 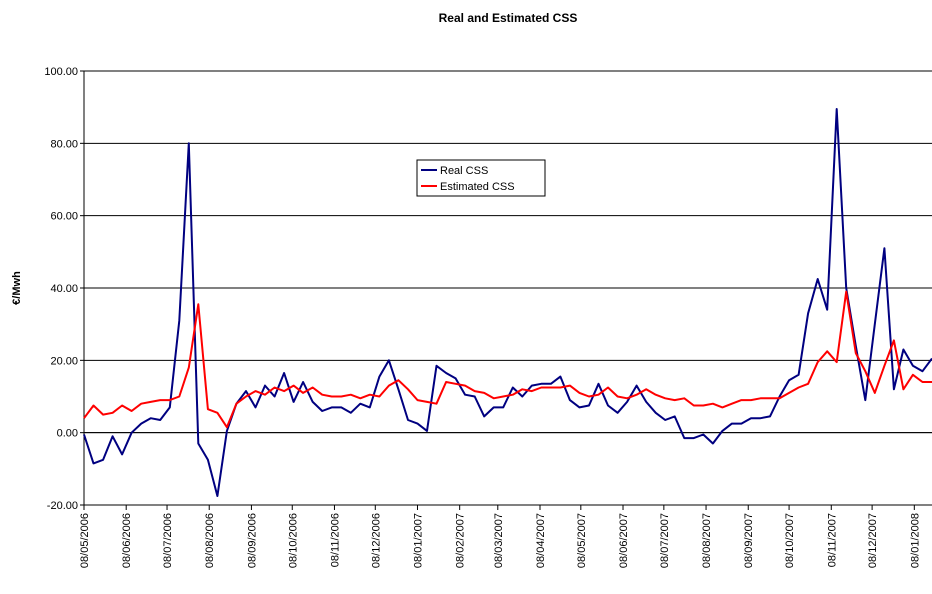 What do you see at coordinates (707, 540) in the screenshot?
I see `x-tick-label: 08/08/2007` at bounding box center [707, 540].